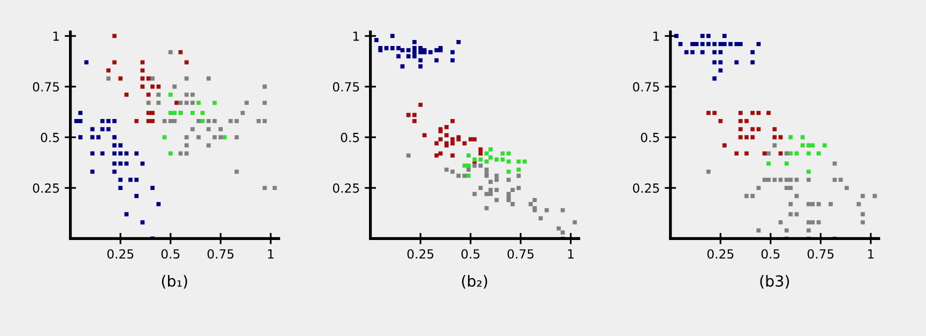 The height and width of the screenshot is (336, 926). I want to click on x-axis-title: (b₁), so click(175, 281).